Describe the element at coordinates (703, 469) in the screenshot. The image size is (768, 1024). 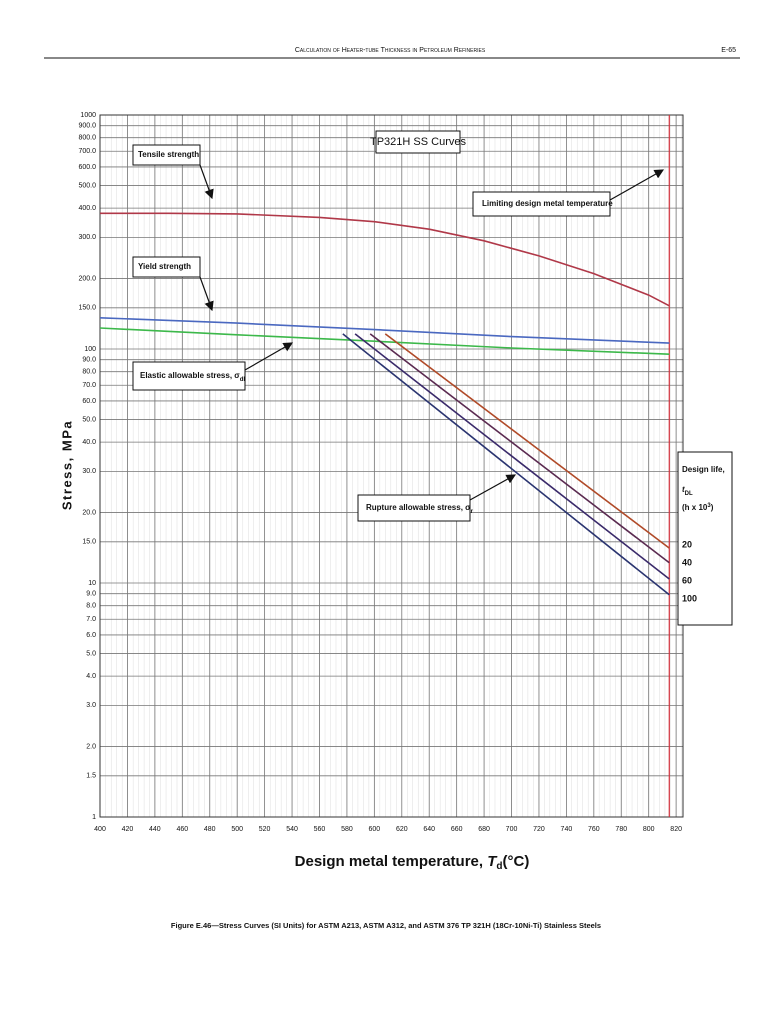
I see `legend-title: Design life,` at that location.